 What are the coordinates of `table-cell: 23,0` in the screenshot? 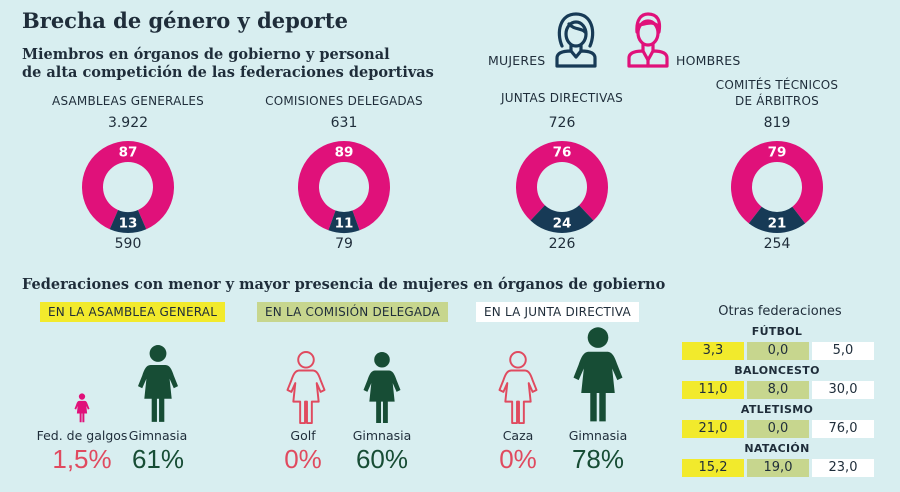 It's located at (843, 468).